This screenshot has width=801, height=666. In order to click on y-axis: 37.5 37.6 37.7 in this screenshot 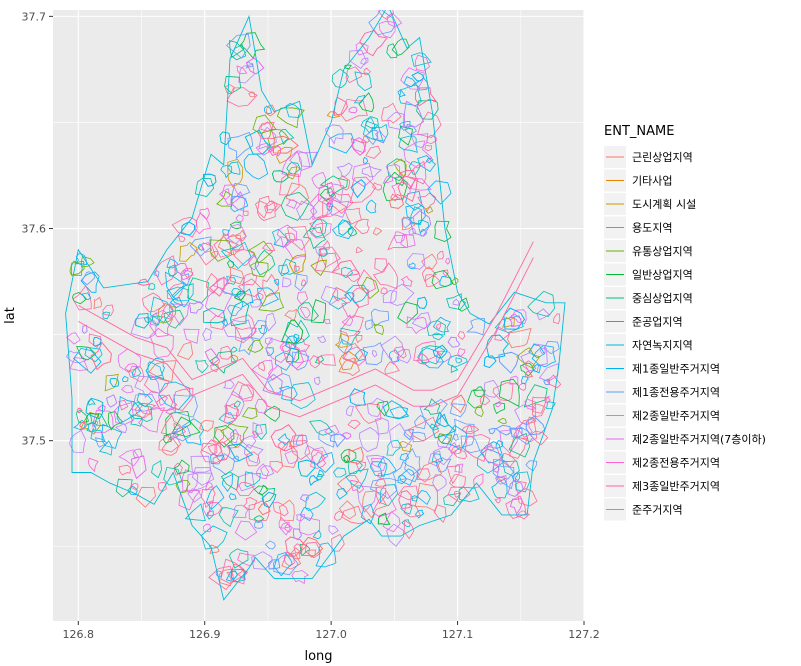, I will do `click(37, 229)`.